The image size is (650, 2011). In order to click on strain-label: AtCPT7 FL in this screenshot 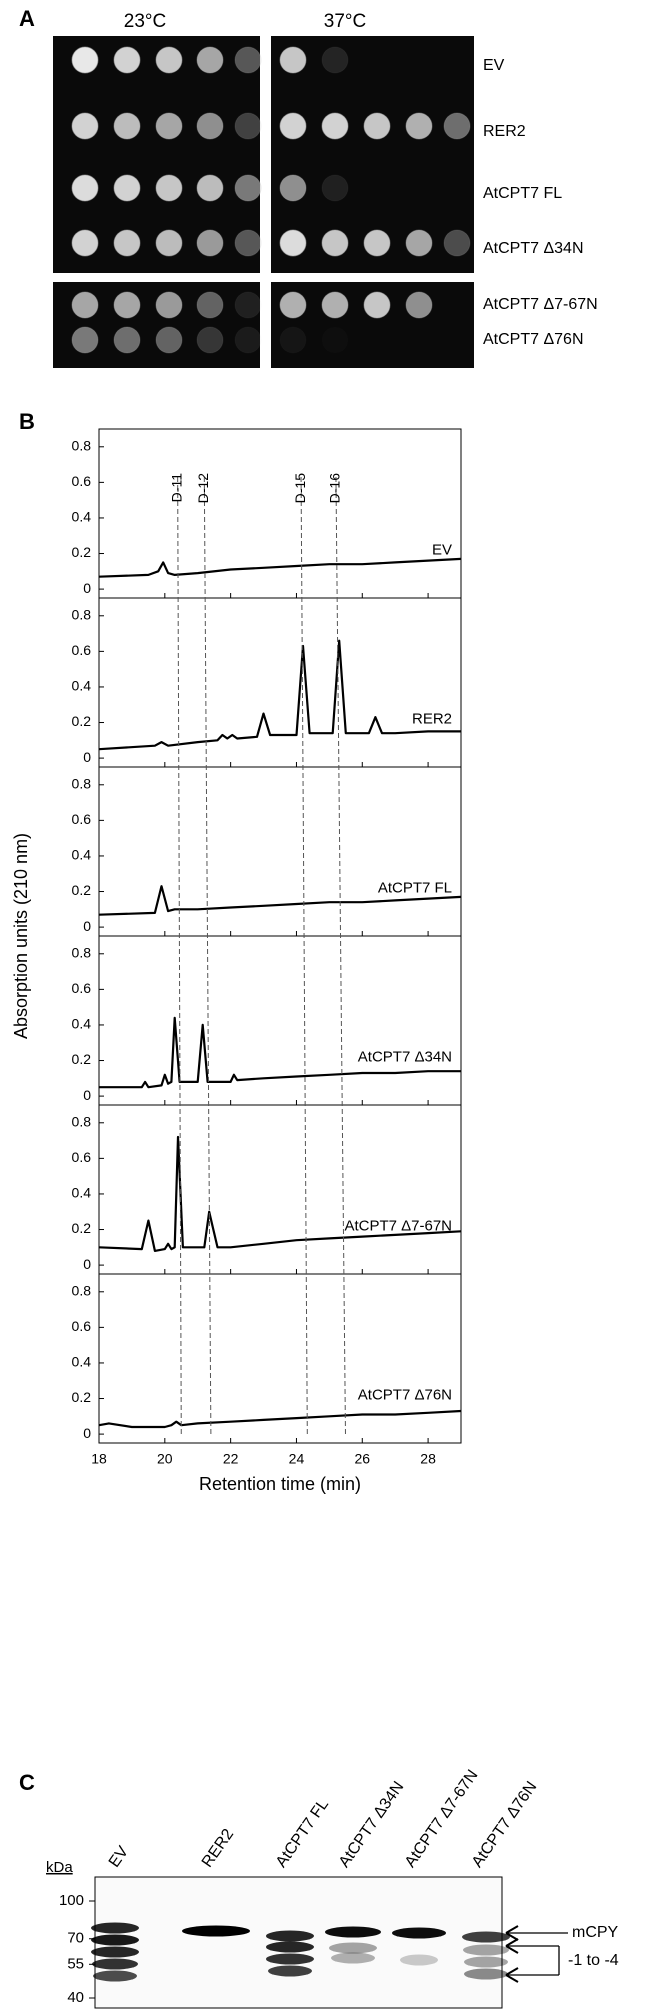, I will do `click(522, 193)`.